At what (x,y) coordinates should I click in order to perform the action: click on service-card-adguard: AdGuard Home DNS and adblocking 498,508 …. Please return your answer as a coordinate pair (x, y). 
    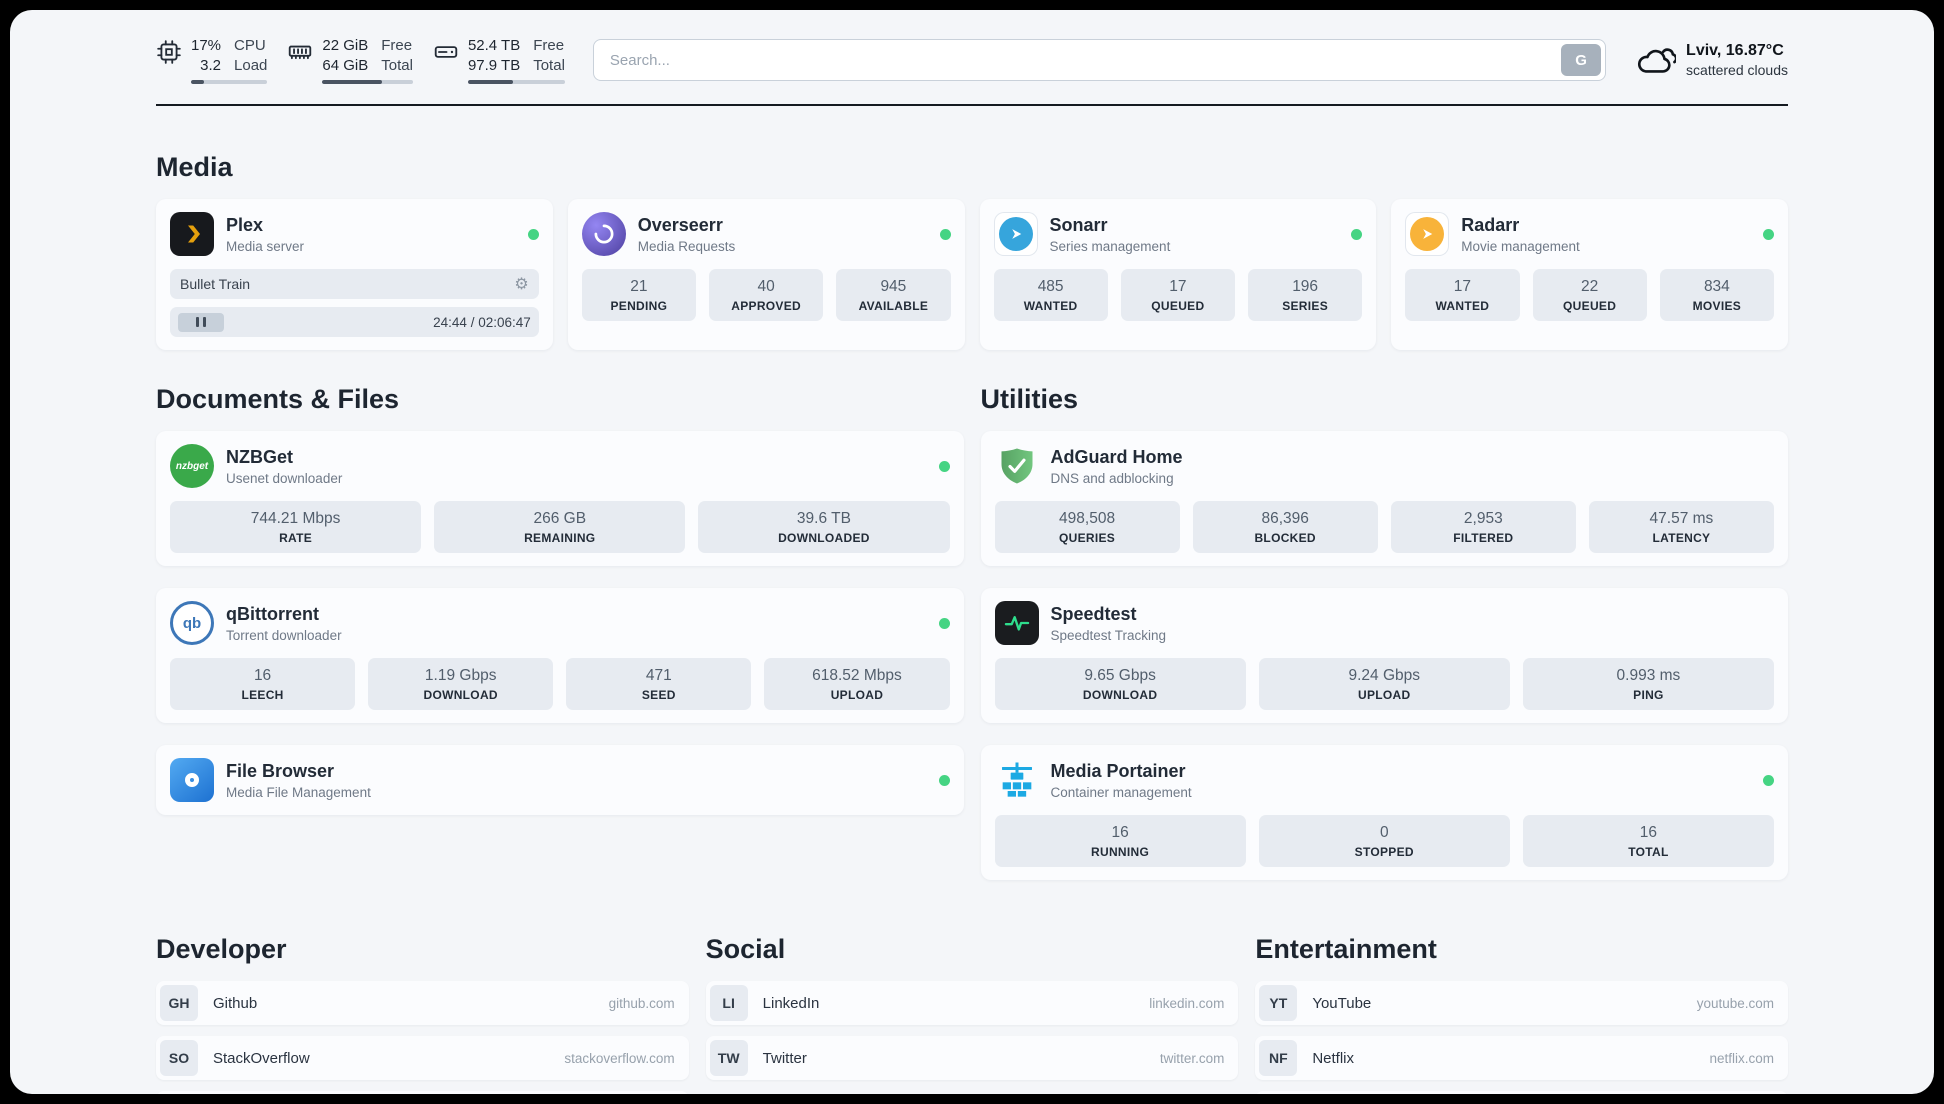
    Looking at the image, I should click on (1384, 498).